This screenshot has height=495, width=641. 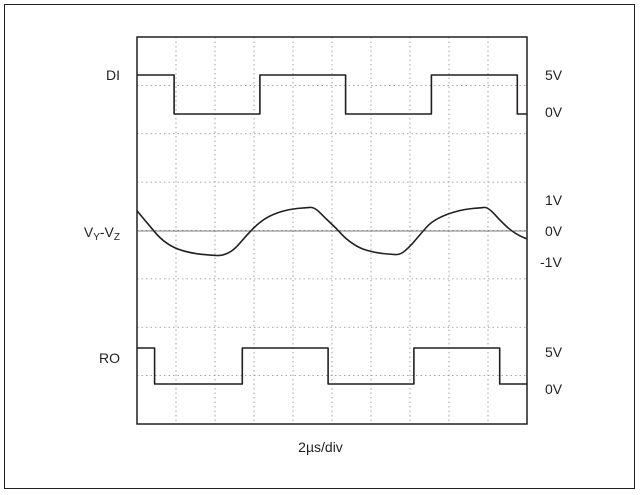 What do you see at coordinates (113, 75) in the screenshot?
I see `channel-label-di: DI` at bounding box center [113, 75].